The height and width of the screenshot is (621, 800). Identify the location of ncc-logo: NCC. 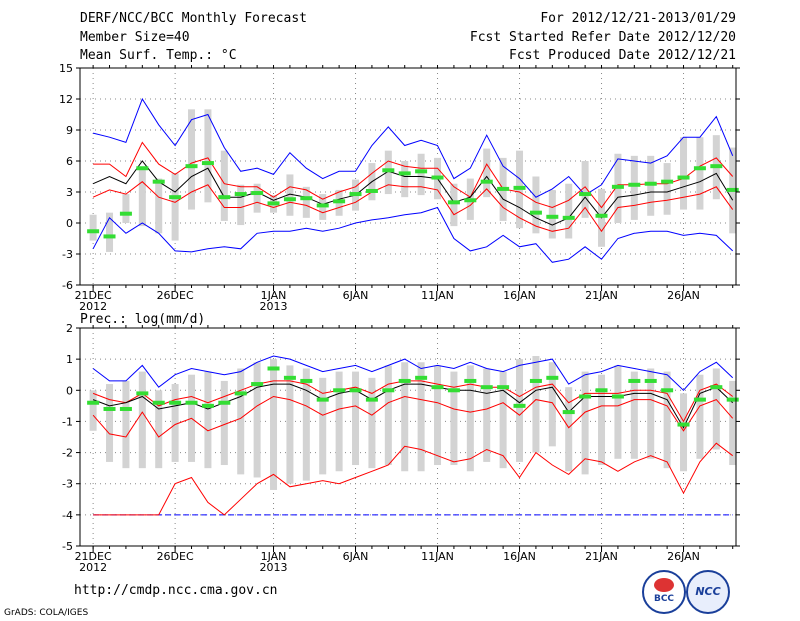
(708, 592).